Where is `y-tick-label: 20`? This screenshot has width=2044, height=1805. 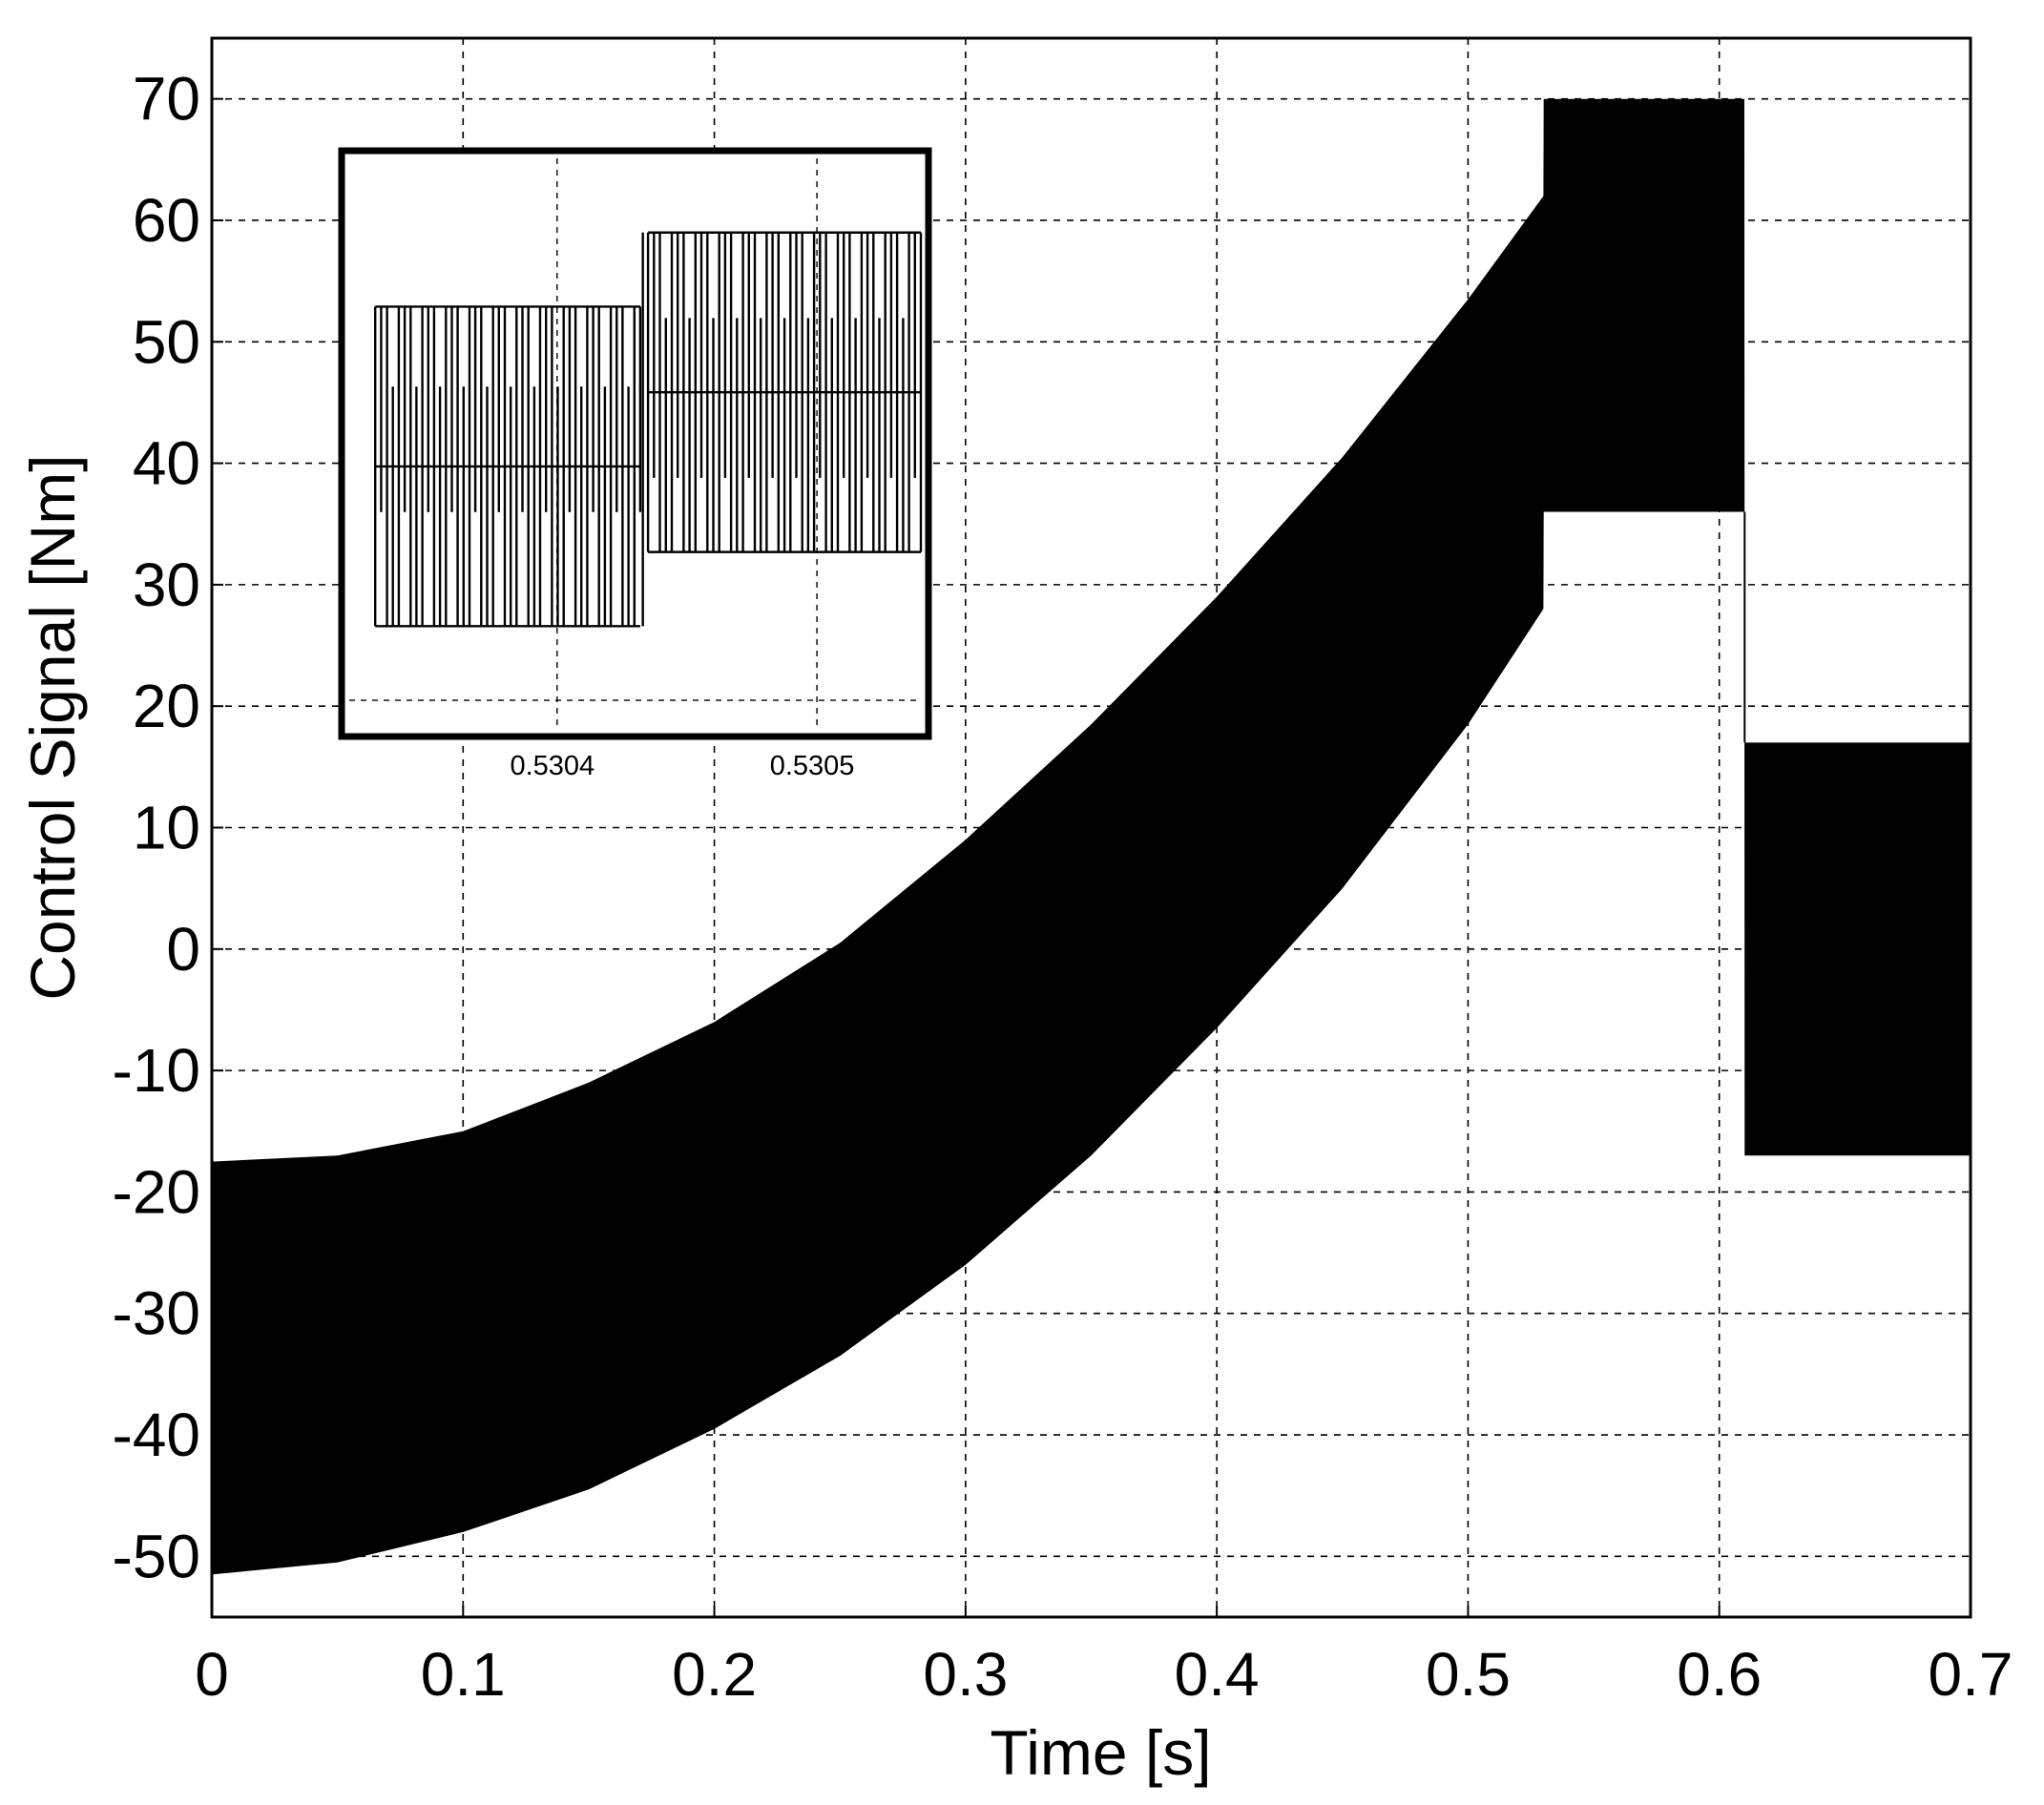
y-tick-label: 20 is located at coordinates (166, 706).